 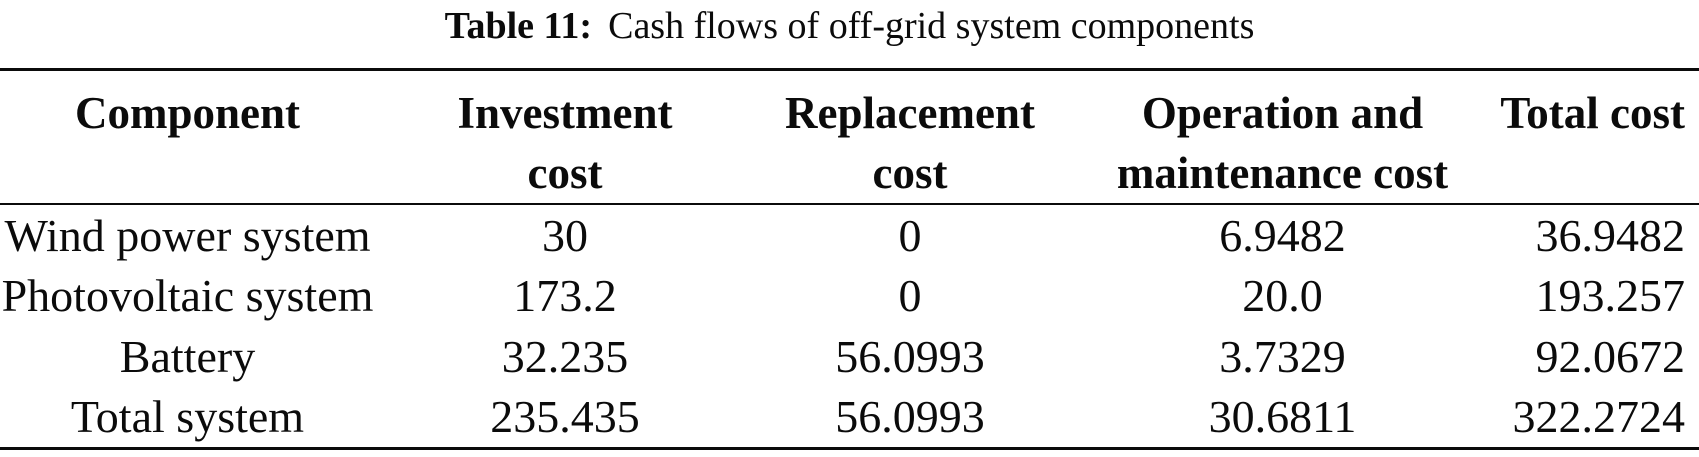 What do you see at coordinates (1282, 295) in the screenshot?
I see `cell-om-cost: 20.0` at bounding box center [1282, 295].